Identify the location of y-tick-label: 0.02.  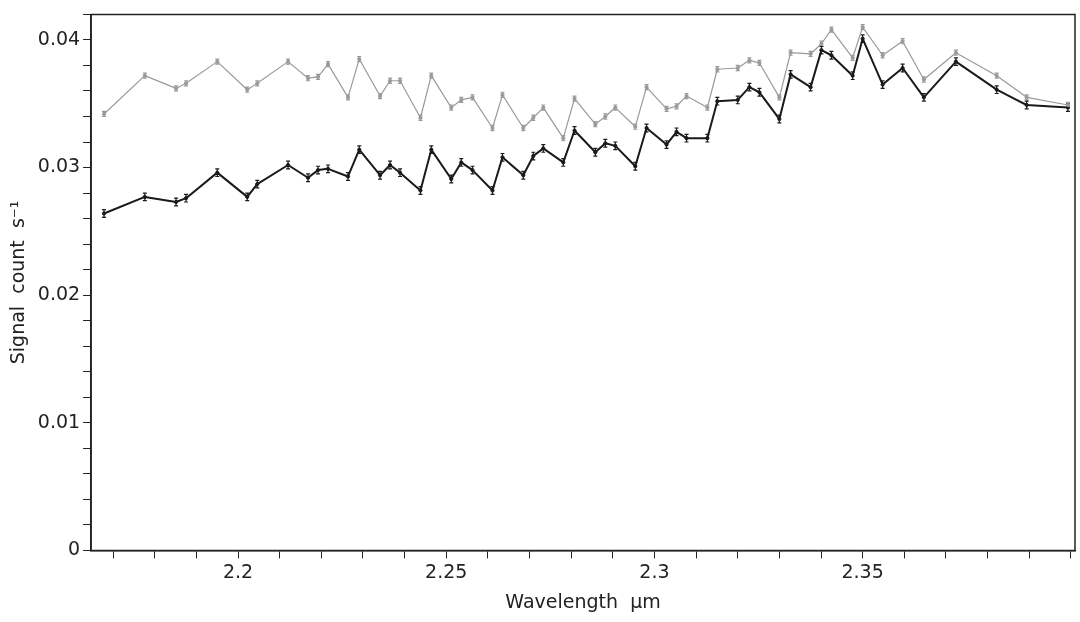
(59, 293).